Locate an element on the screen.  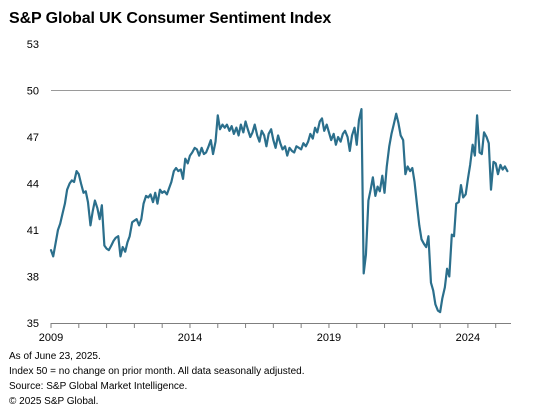
y-tick-label: 41 is located at coordinates (33, 231).